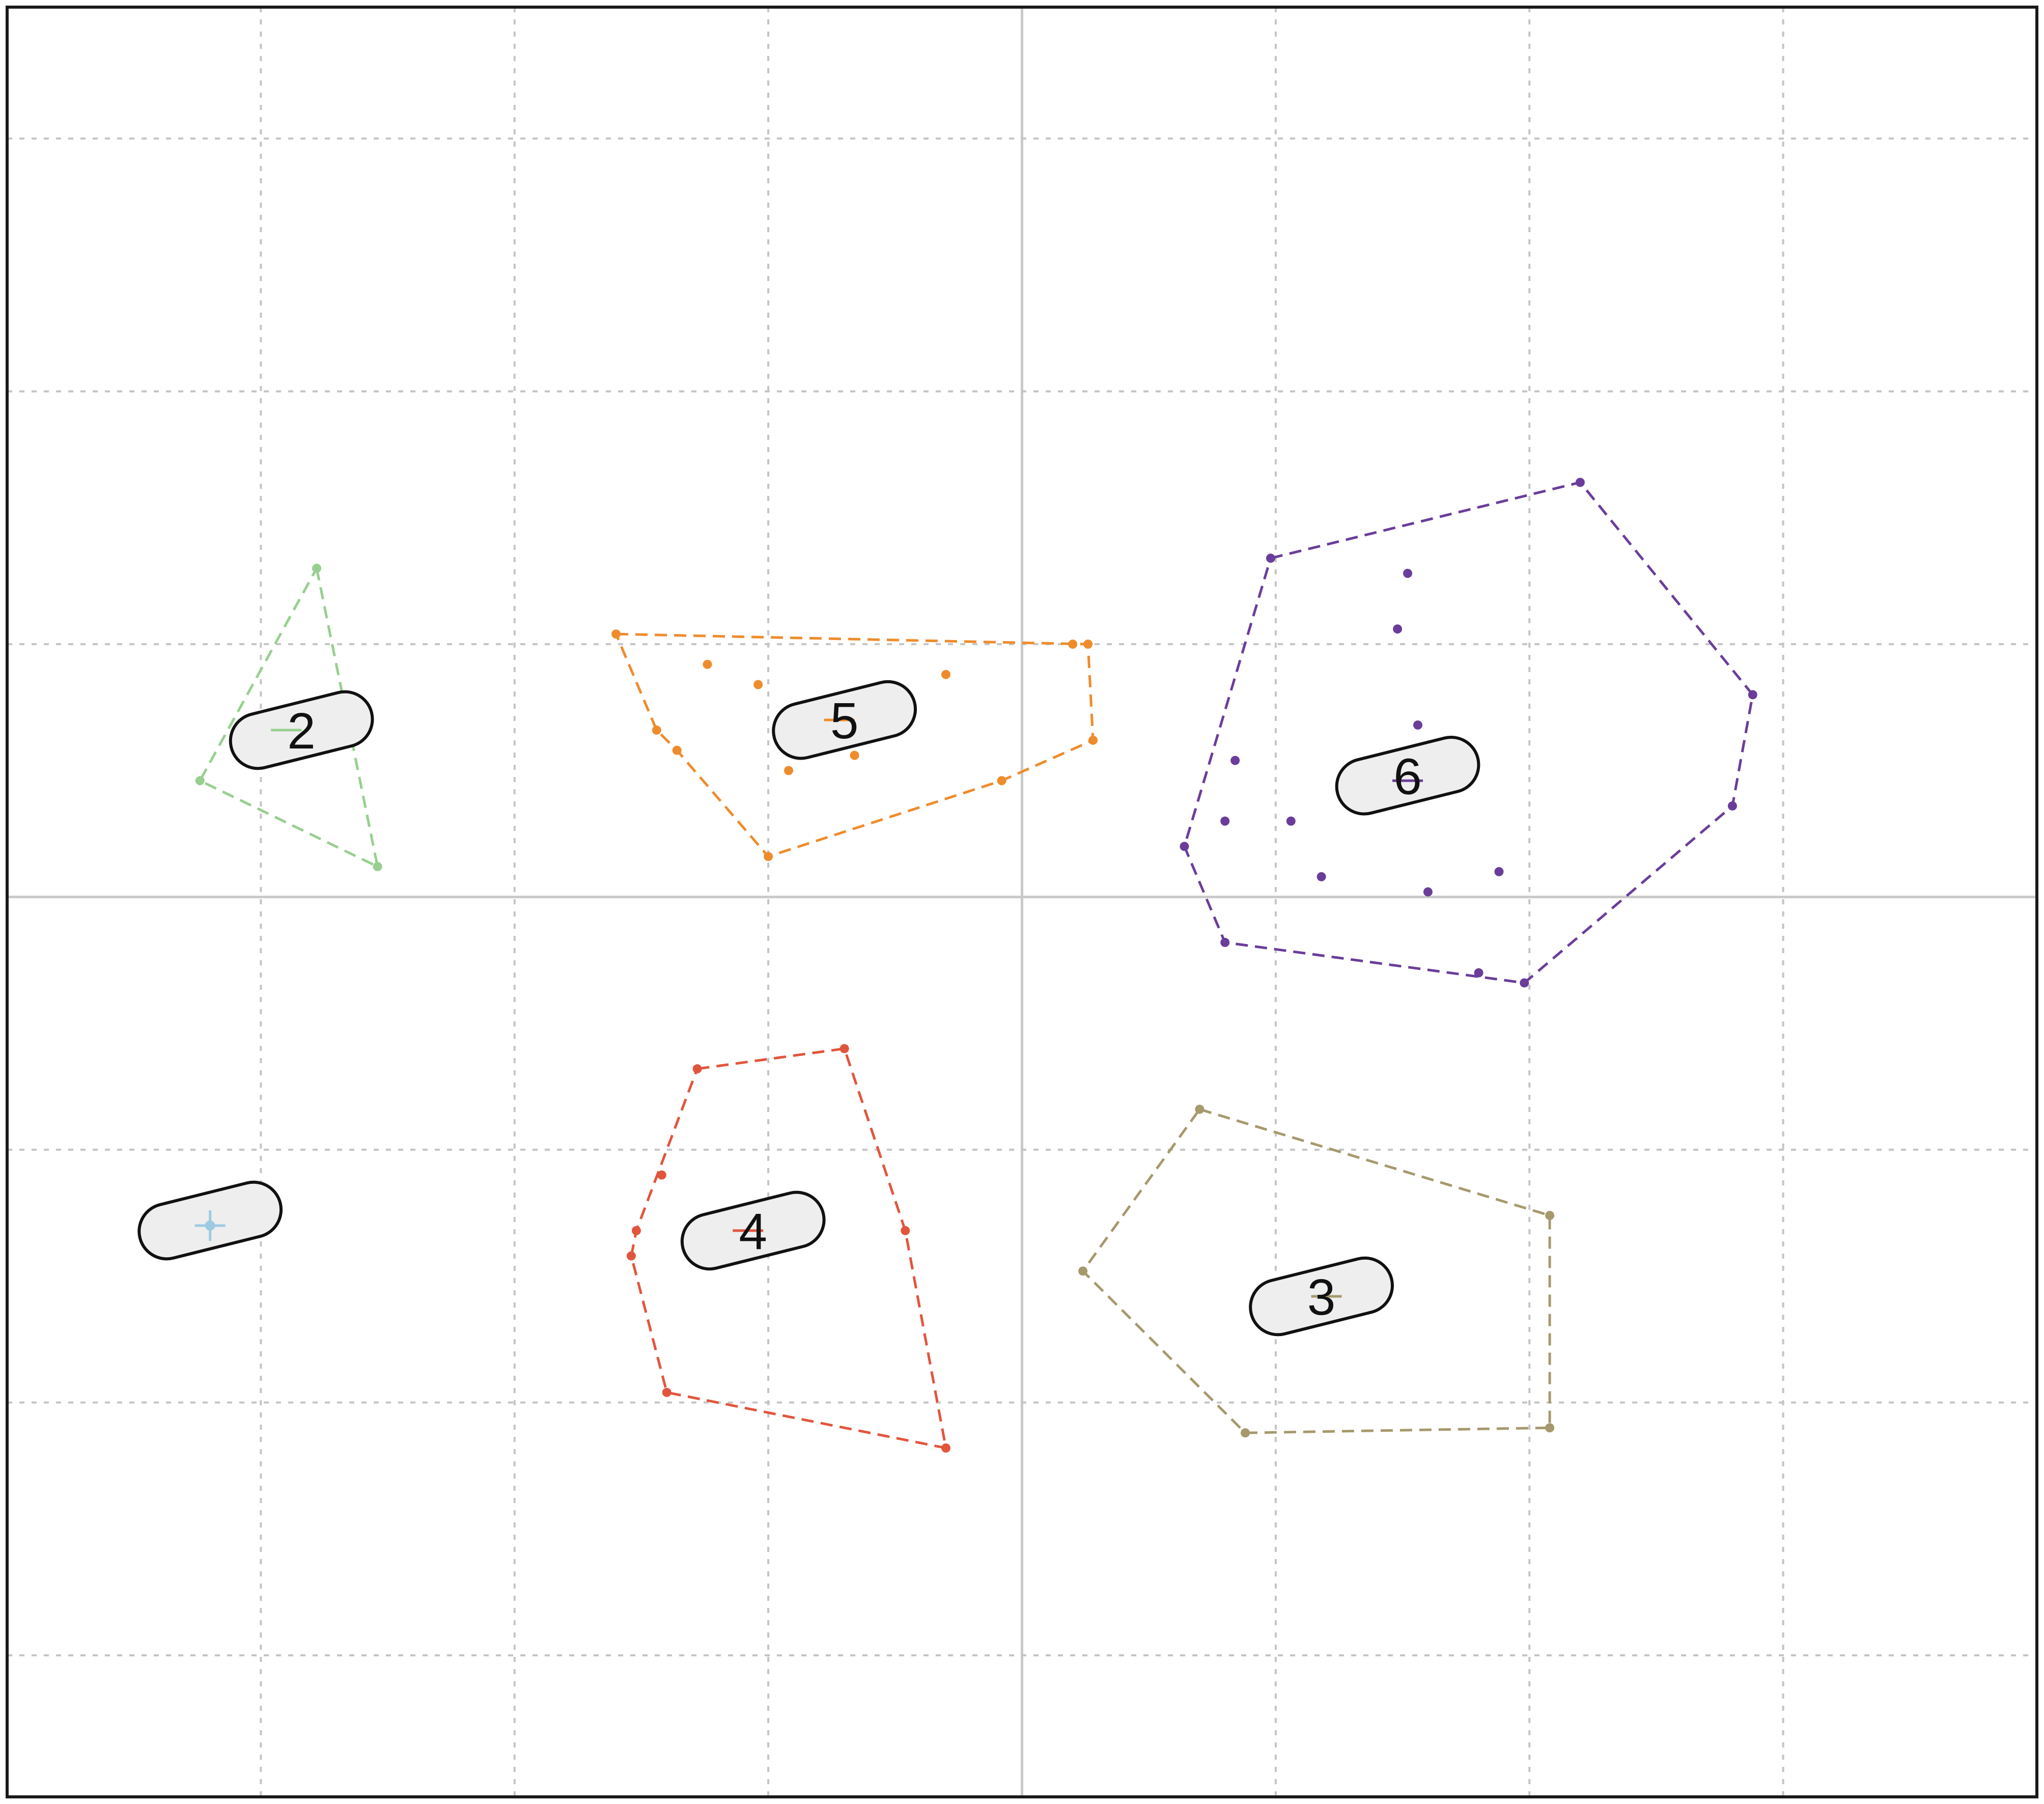  Describe the element at coordinates (753, 1231) in the screenshot. I see `cluster-label-4: 4` at that location.